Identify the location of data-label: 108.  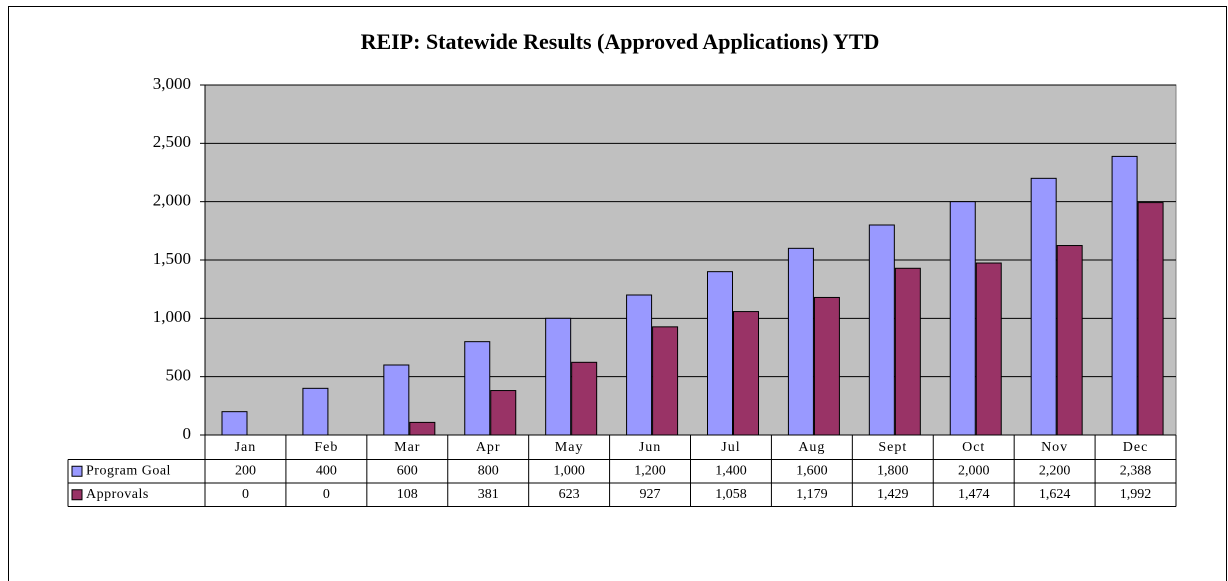
(407, 494).